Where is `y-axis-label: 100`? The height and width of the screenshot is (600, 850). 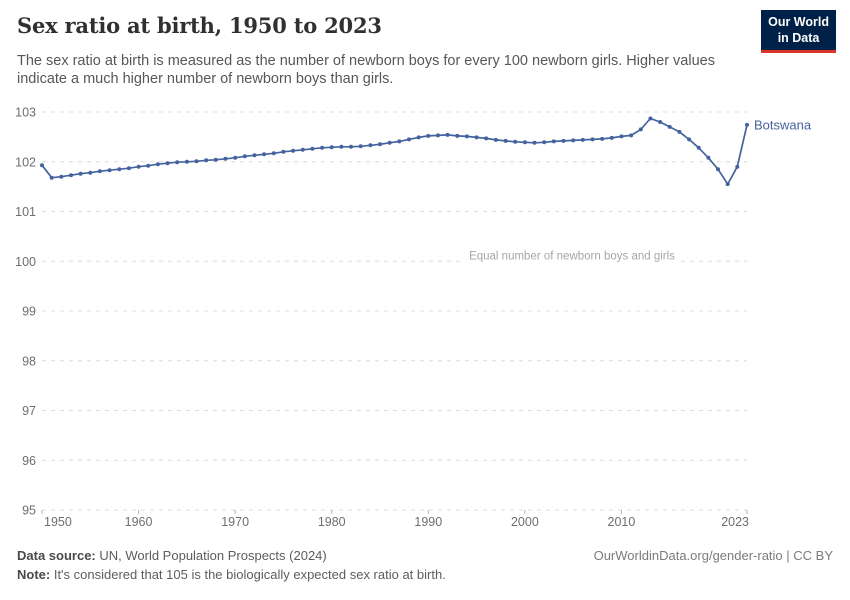
y-axis-label: 100 is located at coordinates (25, 262).